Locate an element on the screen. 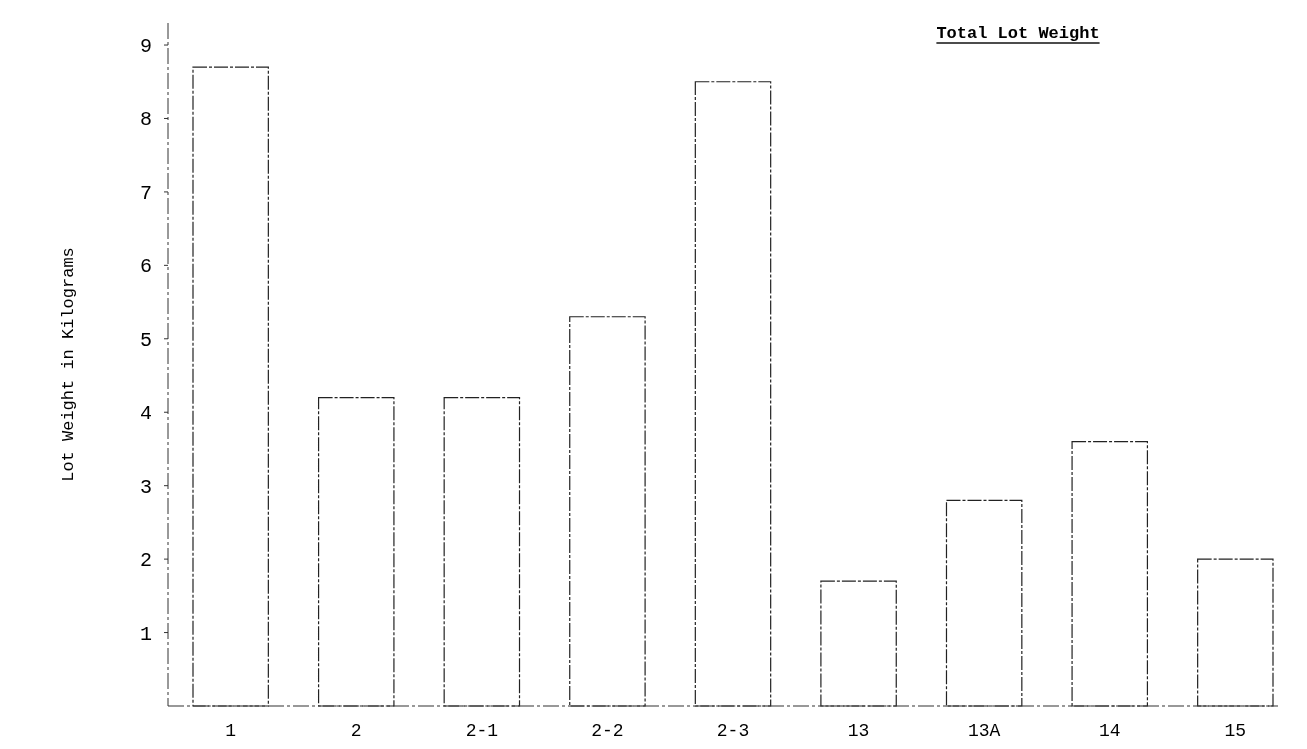  y-axis-title: Lot Weight in Kilograms is located at coordinates (68, 364).